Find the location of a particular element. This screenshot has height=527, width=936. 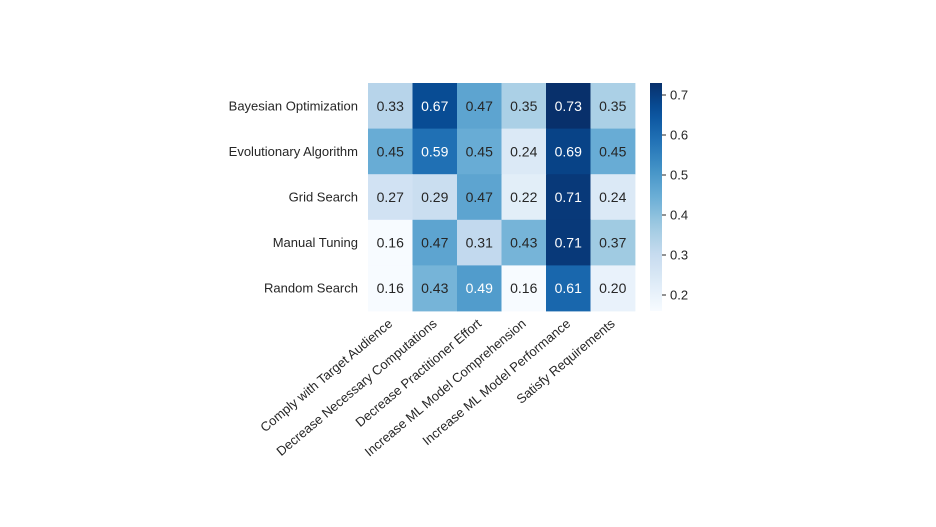

cell-value-label: 0.33 is located at coordinates (390, 106).